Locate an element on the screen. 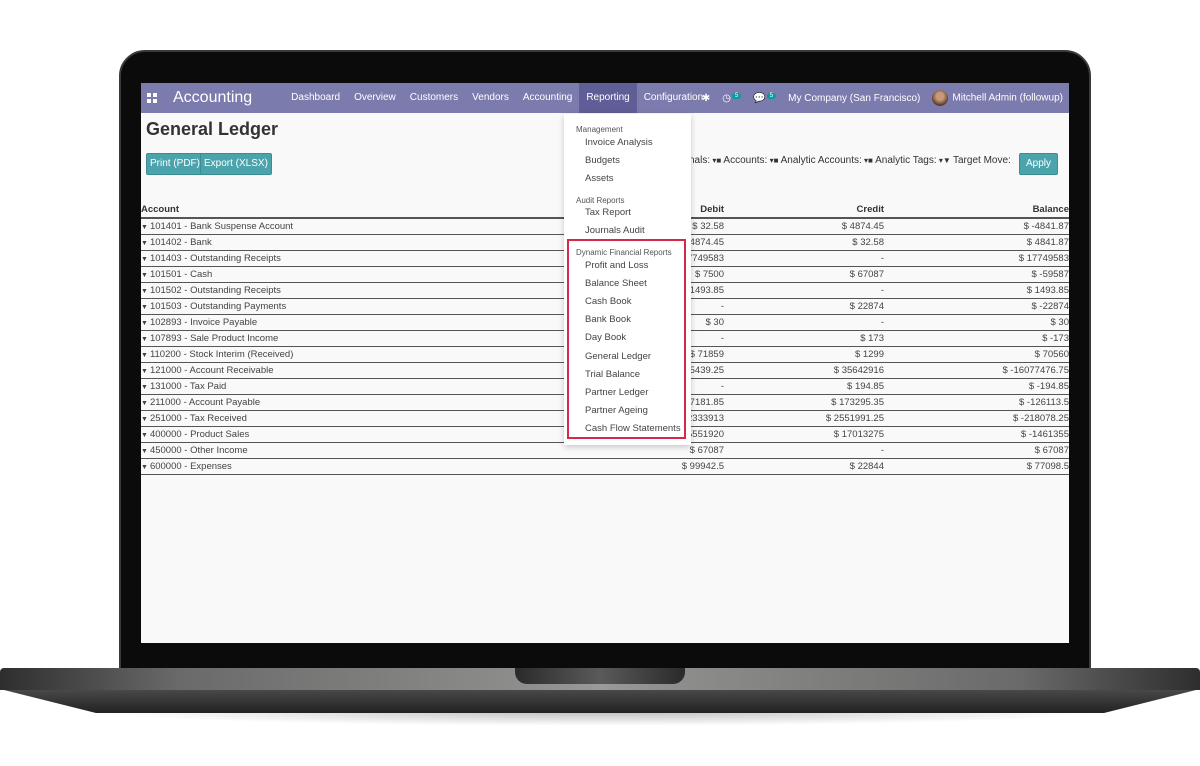 This screenshot has height=766, width=1200. debit-value: $ 30 is located at coordinates (715, 322).